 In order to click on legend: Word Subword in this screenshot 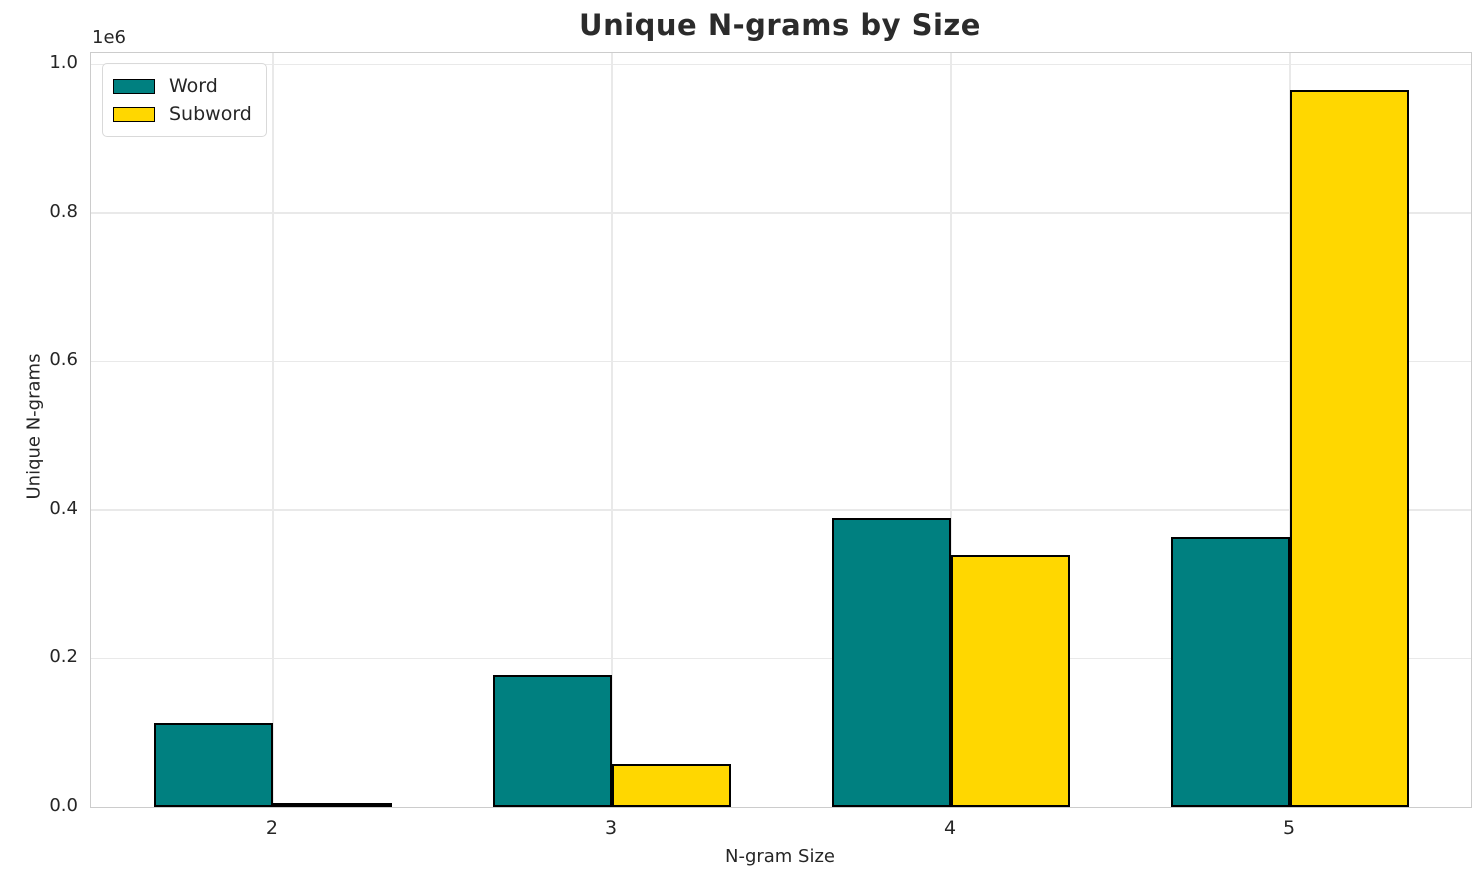, I will do `click(184, 100)`.